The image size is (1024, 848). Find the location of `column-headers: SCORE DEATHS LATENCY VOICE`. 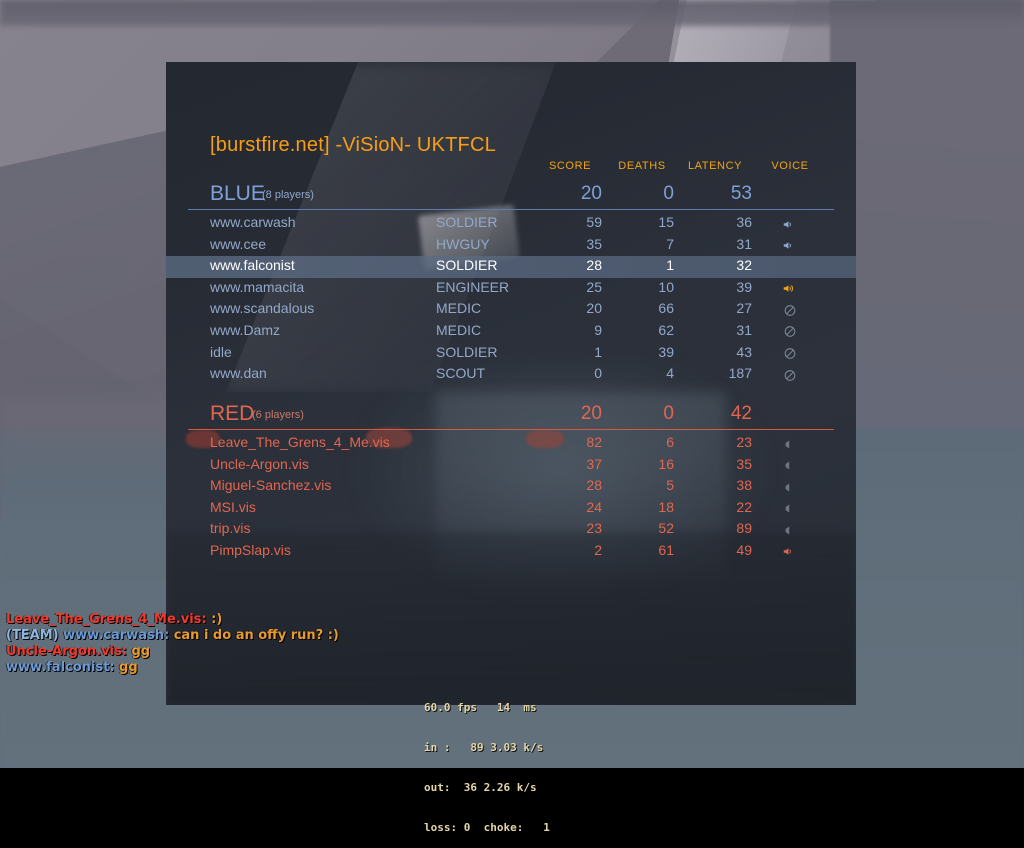

column-headers: SCORE DEATHS LATENCY VOICE is located at coordinates (511, 168).